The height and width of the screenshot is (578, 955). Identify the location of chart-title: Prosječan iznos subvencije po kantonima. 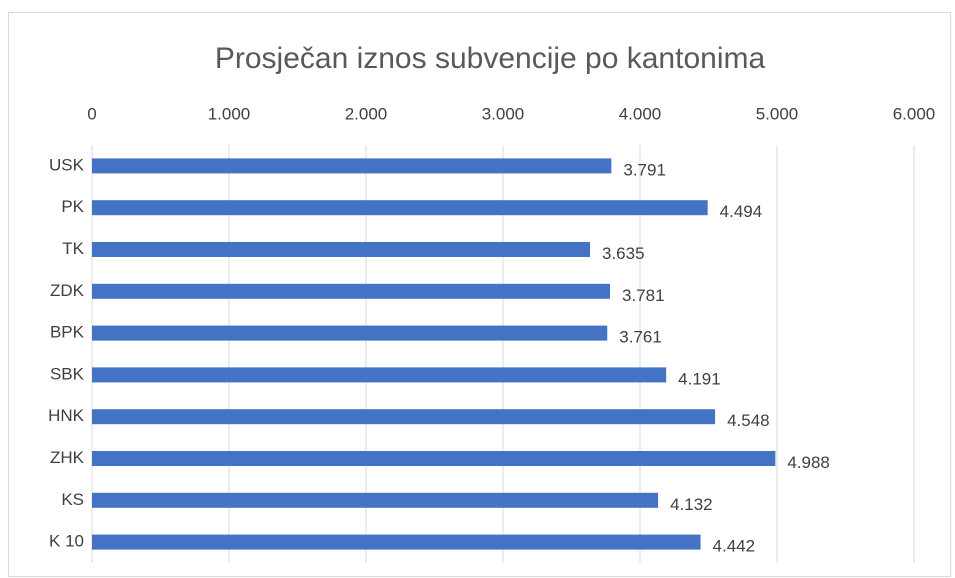
(490, 58).